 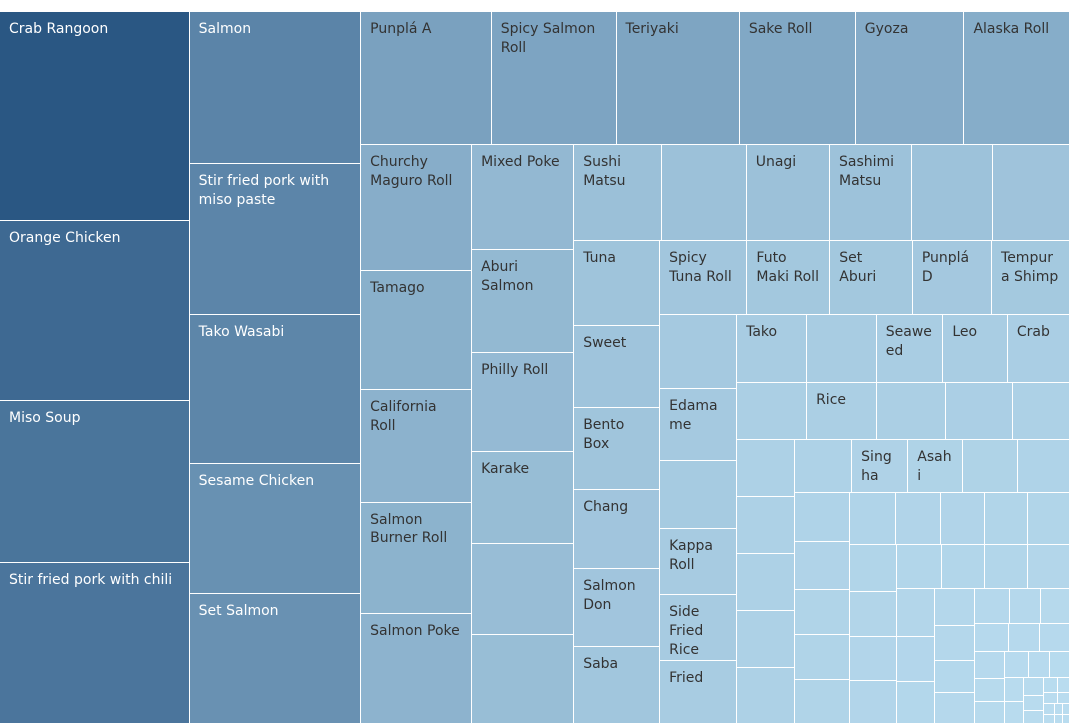 I want to click on treemap-cell: Unagi, so click(x=787, y=192).